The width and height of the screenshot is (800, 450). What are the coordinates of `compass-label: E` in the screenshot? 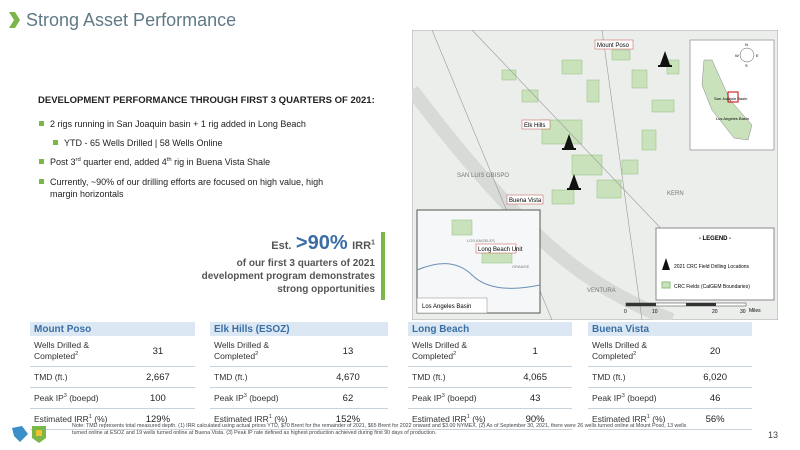 It's located at (757, 55).